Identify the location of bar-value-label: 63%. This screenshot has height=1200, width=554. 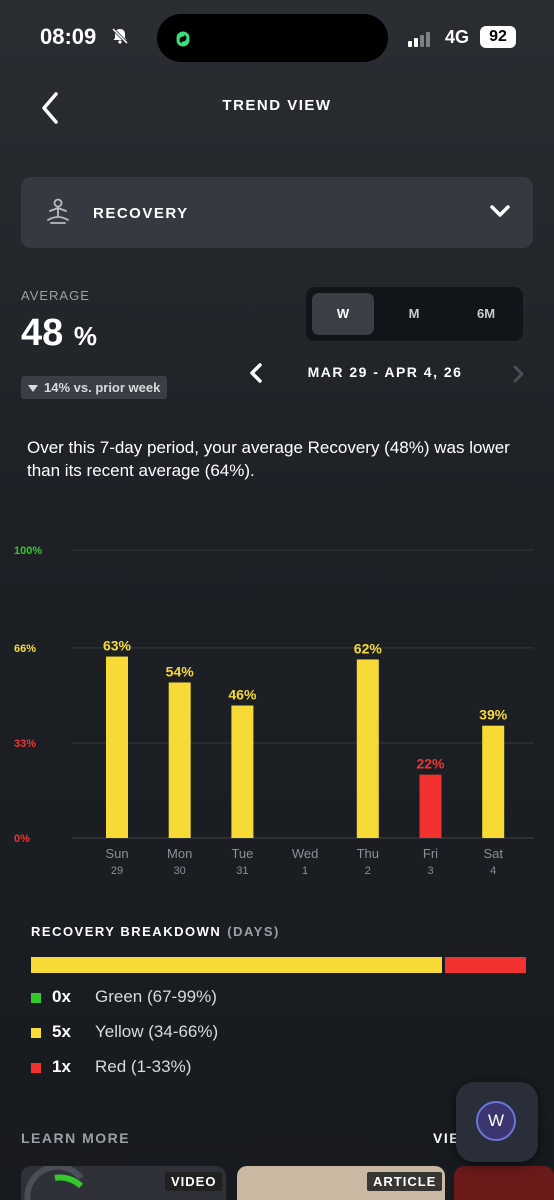
(117, 646).